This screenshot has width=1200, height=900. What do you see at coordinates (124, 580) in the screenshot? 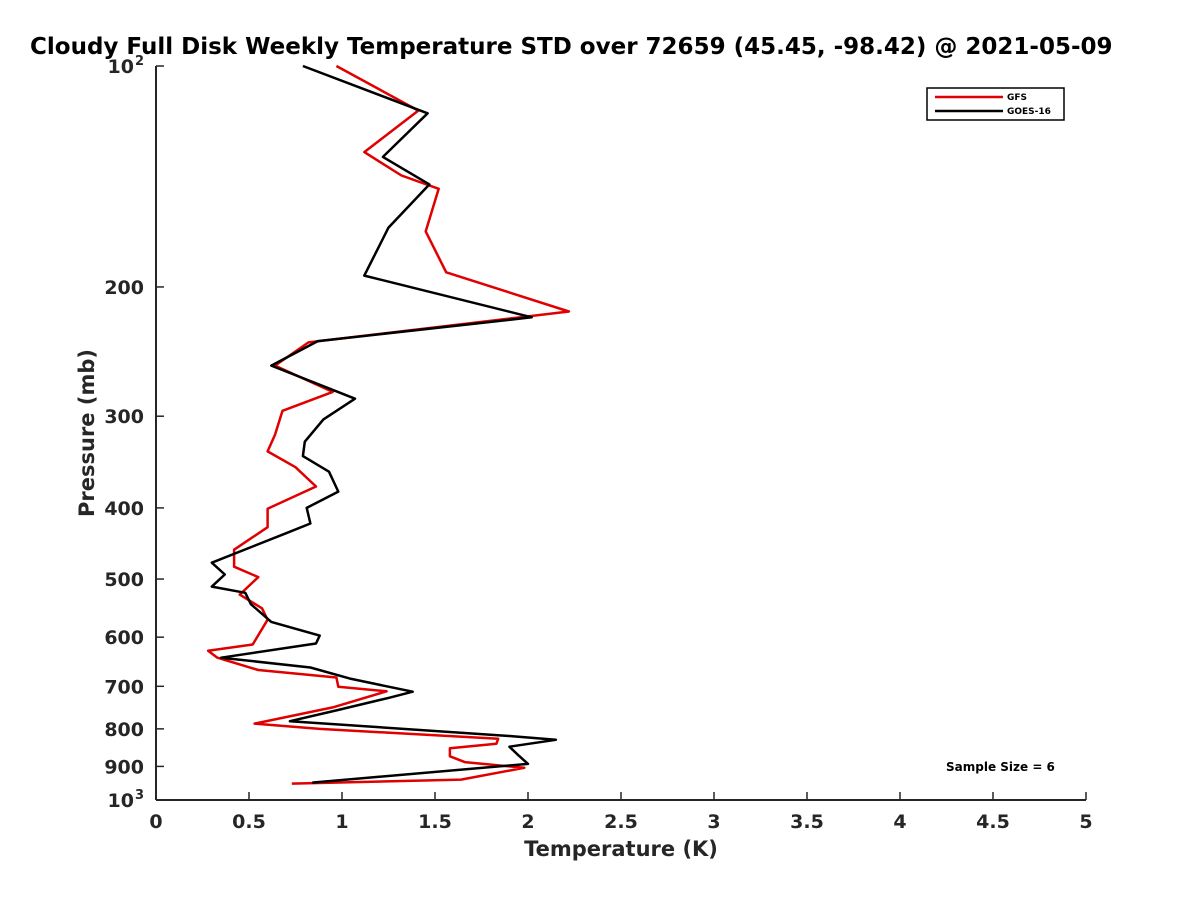
I see `y-tick-label: 500` at bounding box center [124, 580].